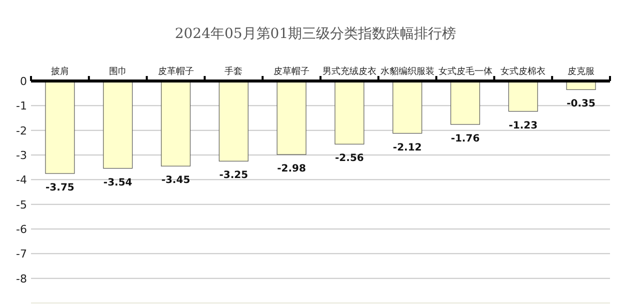  I want to click on x-tick-label: 男式充绒皮衣, so click(349, 71).